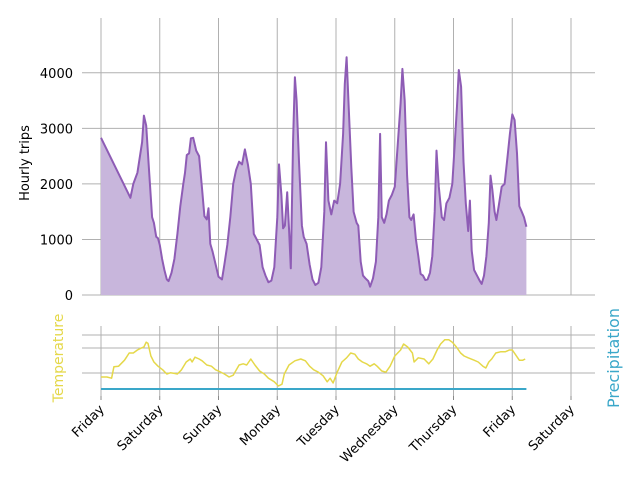 The height and width of the screenshot is (480, 640). Describe the element at coordinates (202, 424) in the screenshot. I see `x-tick-label: Sunday` at that location.